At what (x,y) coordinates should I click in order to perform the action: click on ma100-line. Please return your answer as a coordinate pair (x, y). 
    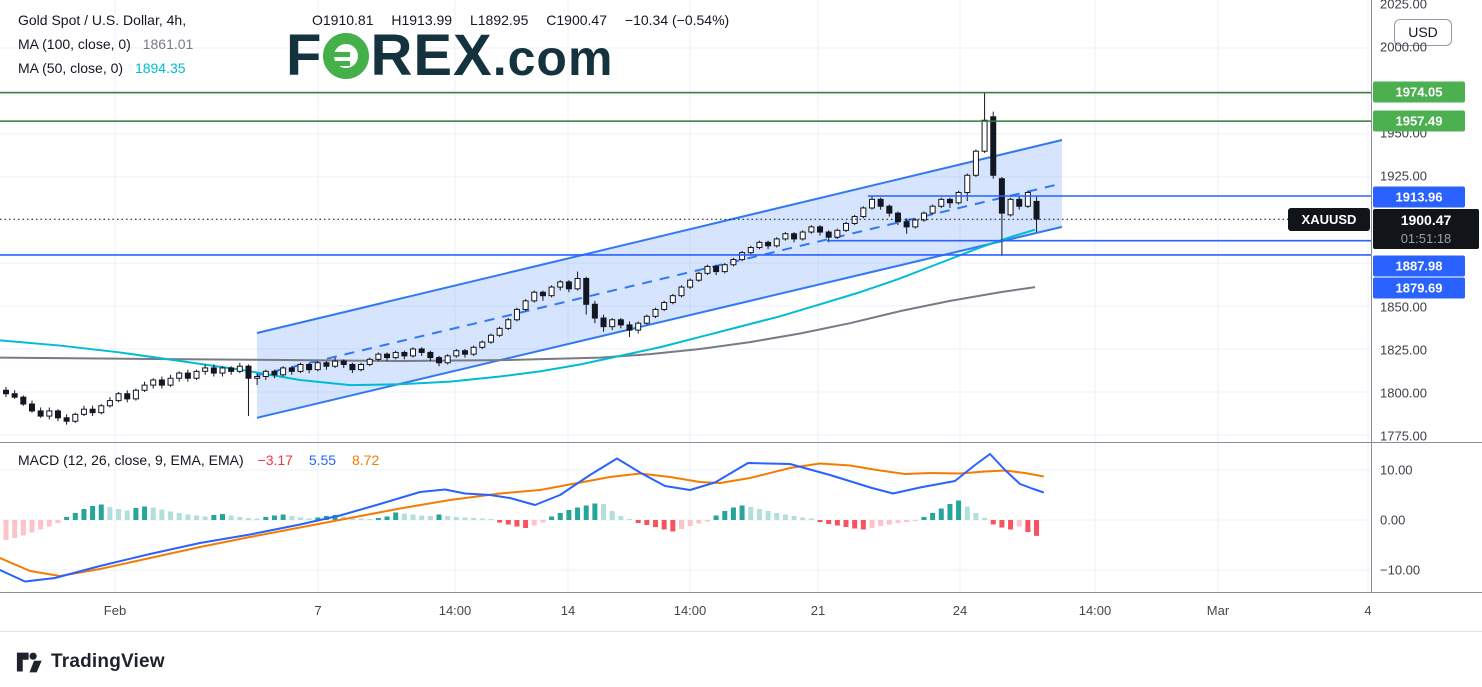
    Looking at the image, I should click on (518, 324).